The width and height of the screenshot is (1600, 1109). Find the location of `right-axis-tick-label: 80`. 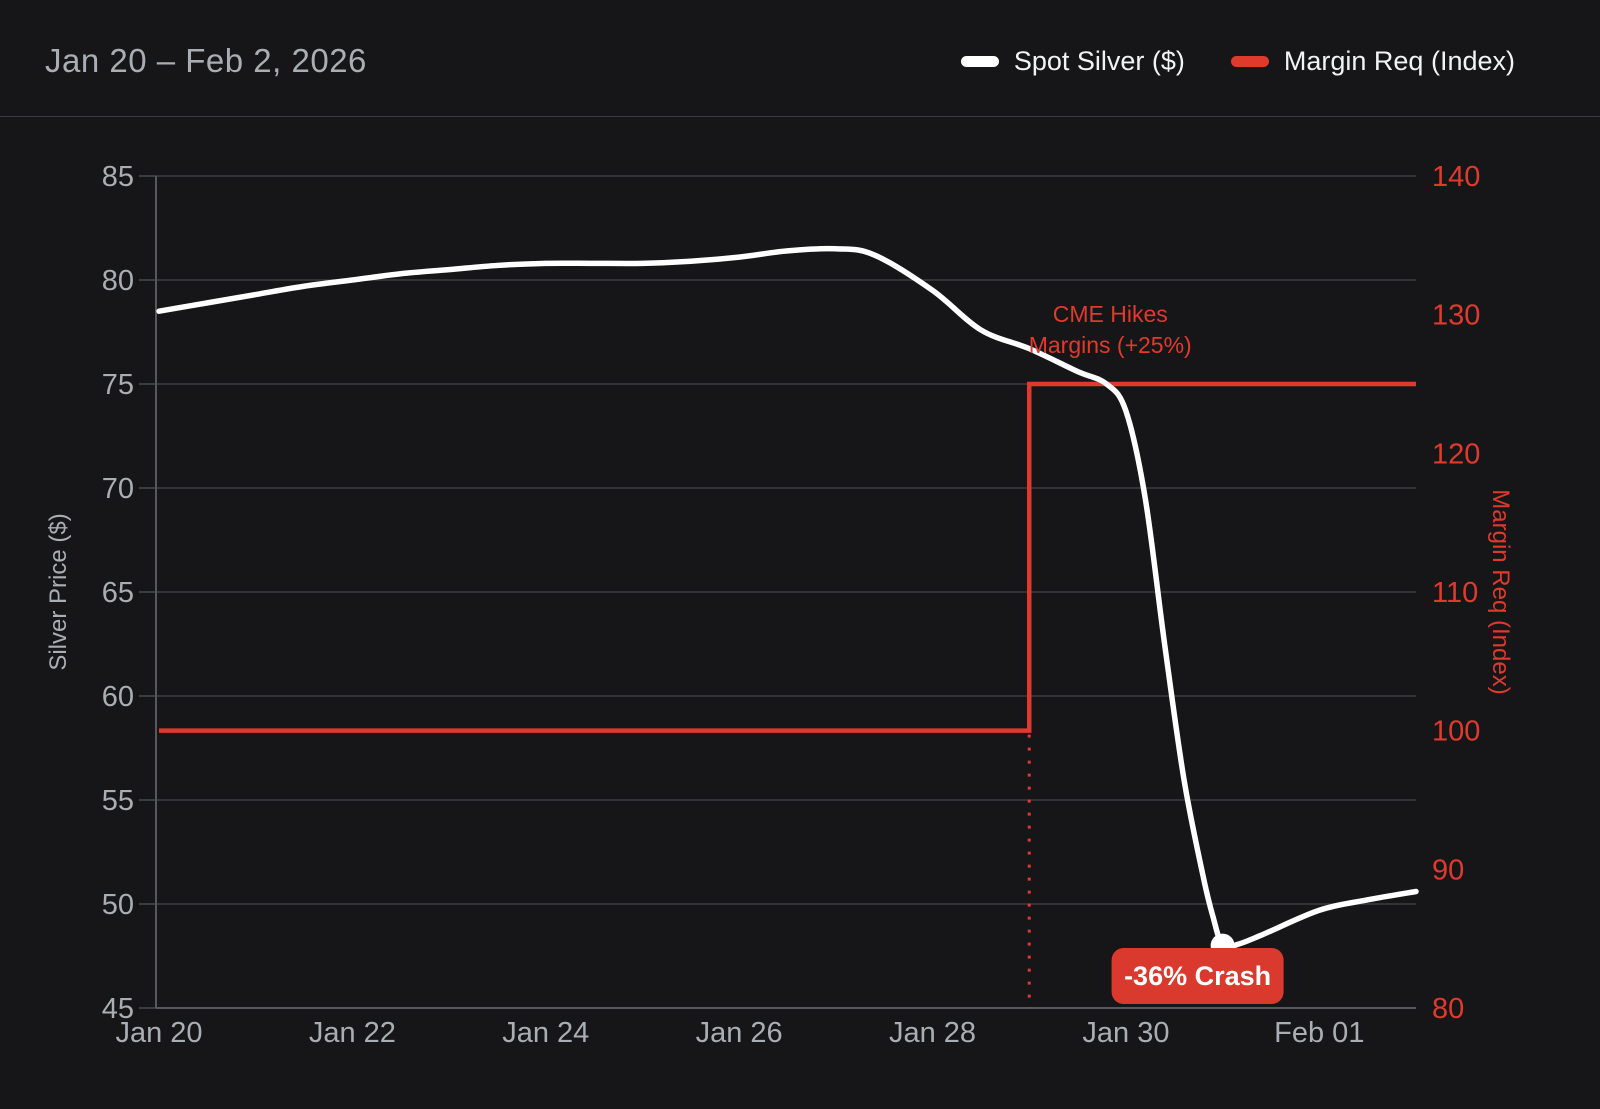

right-axis-tick-label: 80 is located at coordinates (1448, 1009).